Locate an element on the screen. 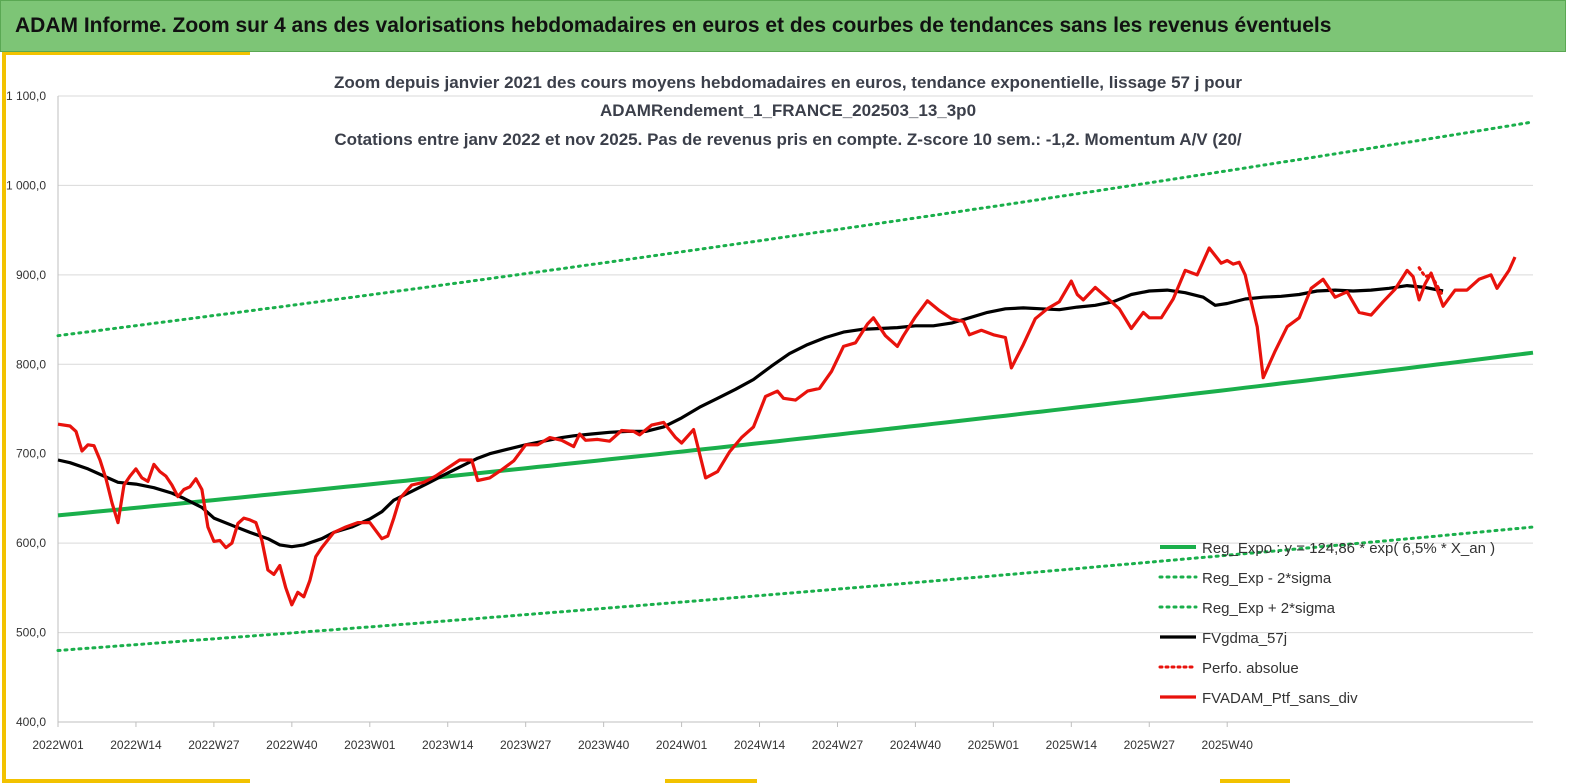 This screenshot has height=784, width=1569. x-tick-label: 2025W01 is located at coordinates (994, 745).